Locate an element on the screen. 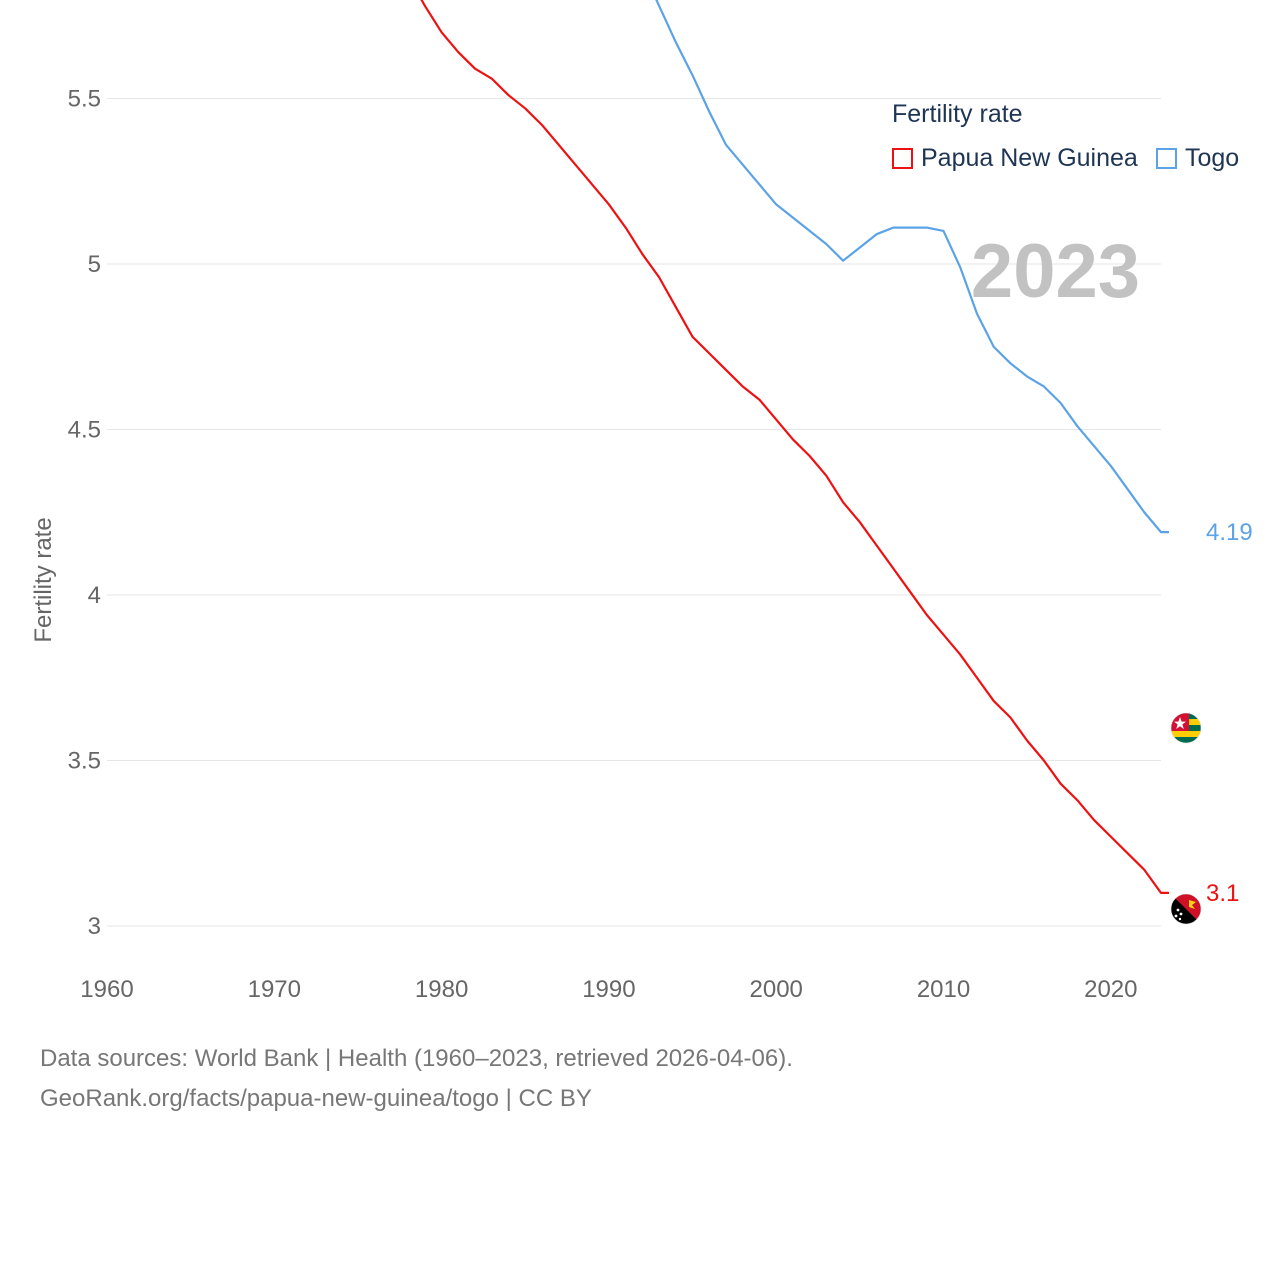 Image resolution: width=1280 pixels, height=1280 pixels. x-tick-label: 1990 is located at coordinates (608, 989).